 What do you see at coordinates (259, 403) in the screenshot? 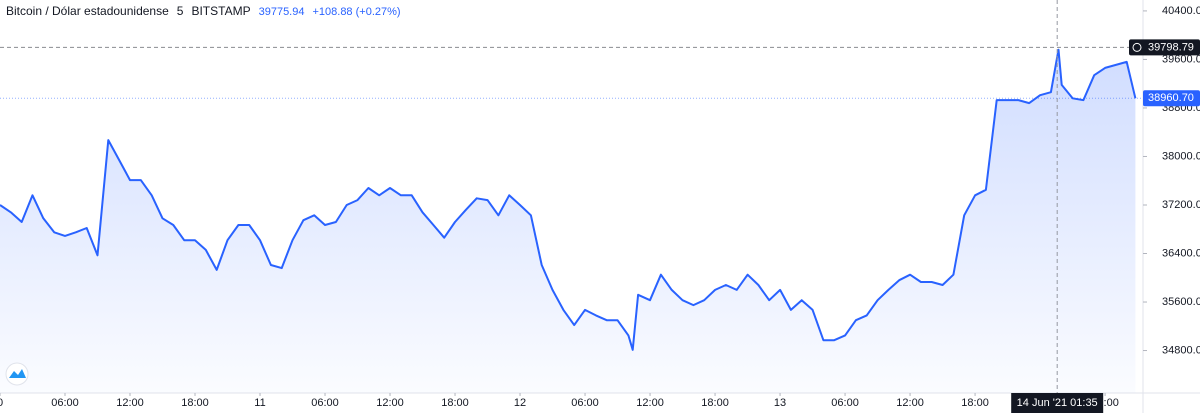
I see `x-tick-label: 11` at bounding box center [259, 403].